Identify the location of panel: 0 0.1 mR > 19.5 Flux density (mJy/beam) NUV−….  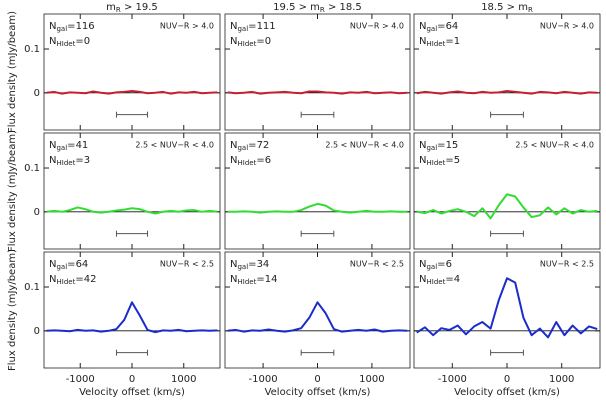
(114, 67).